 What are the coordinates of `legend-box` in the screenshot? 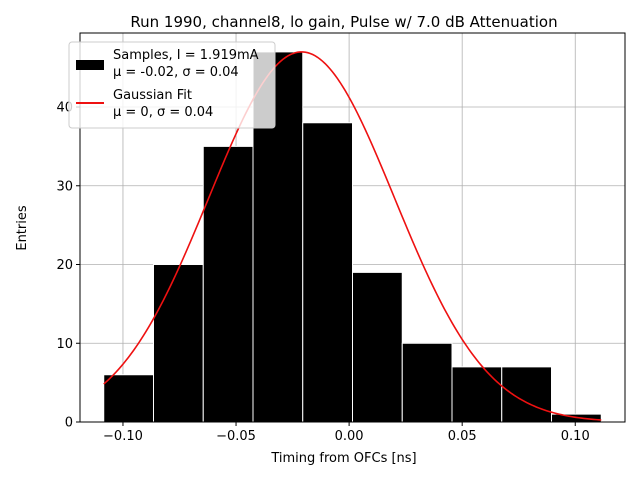 It's located at (172, 85).